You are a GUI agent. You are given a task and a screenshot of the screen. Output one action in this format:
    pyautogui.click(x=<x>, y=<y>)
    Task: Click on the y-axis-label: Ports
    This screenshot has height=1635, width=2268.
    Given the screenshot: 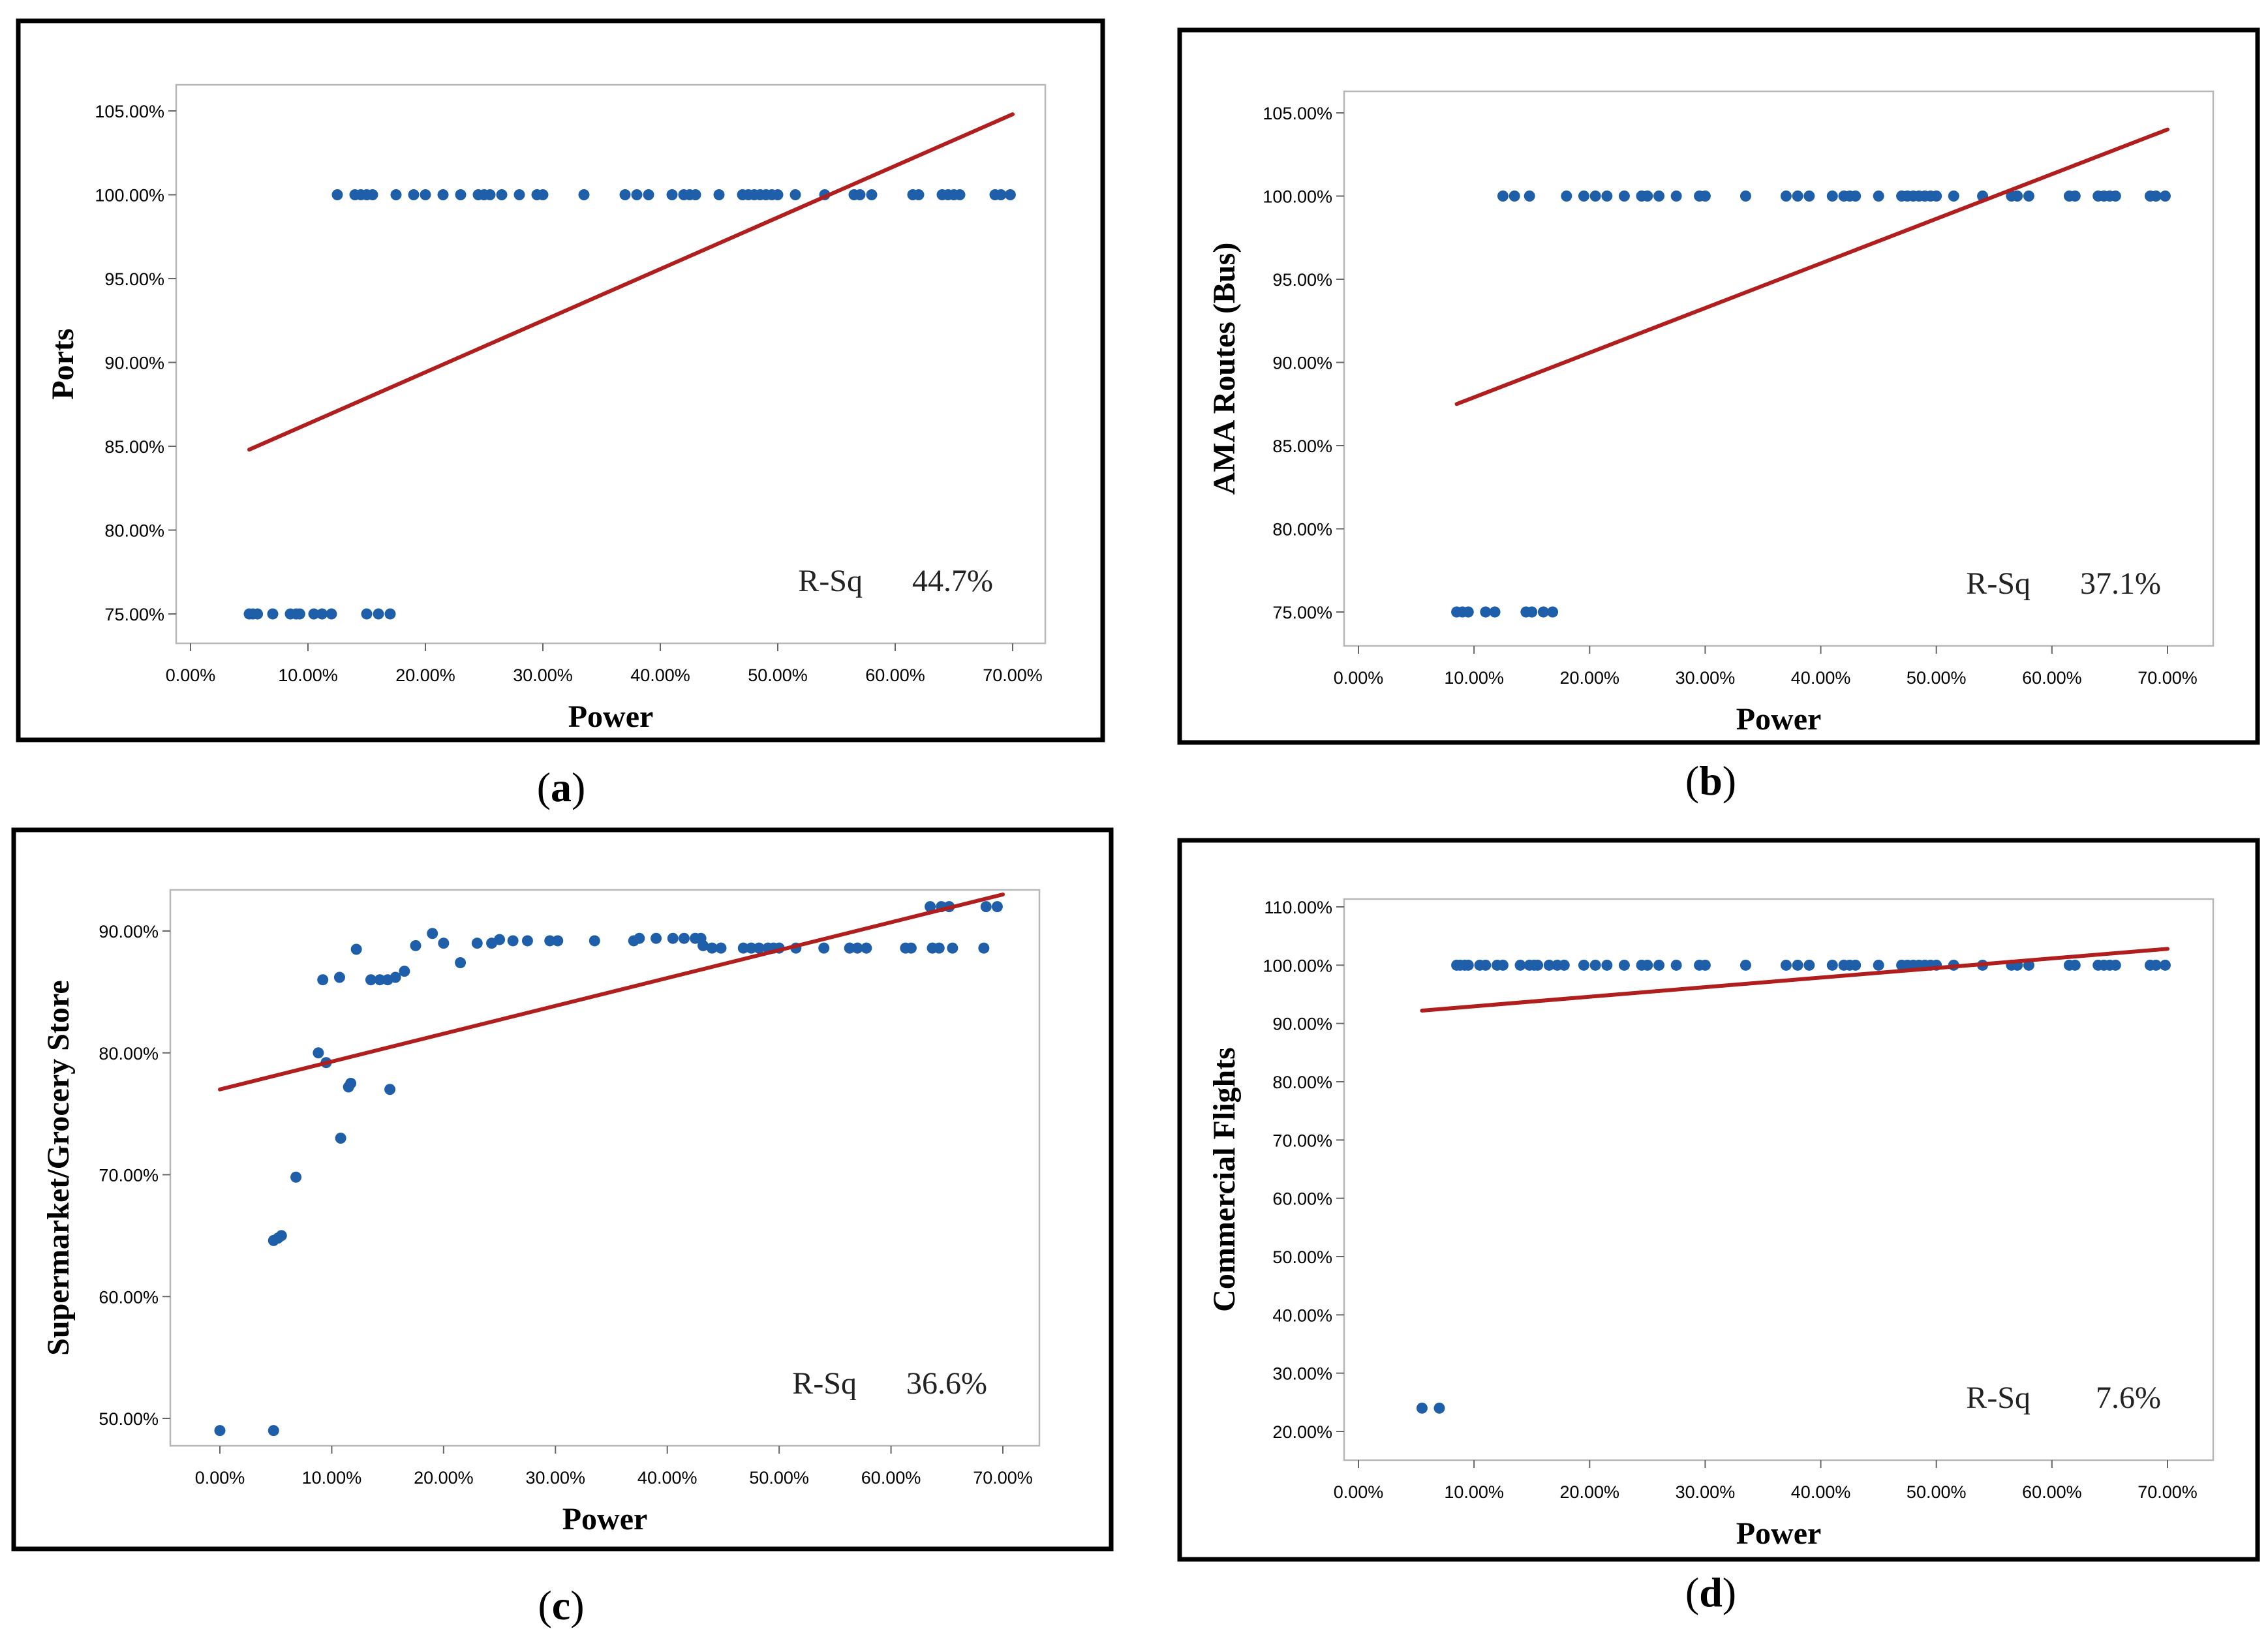 What is the action you would take?
    pyautogui.click(x=63, y=363)
    